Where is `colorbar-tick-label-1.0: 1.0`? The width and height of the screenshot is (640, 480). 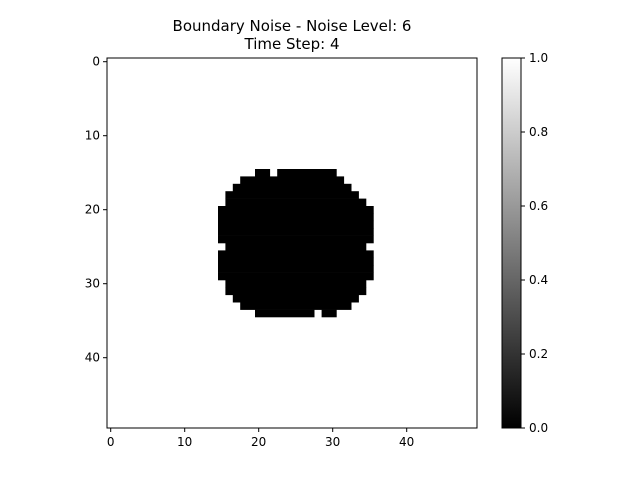
colorbar-tick-label-1.0: 1.0 is located at coordinates (538, 58).